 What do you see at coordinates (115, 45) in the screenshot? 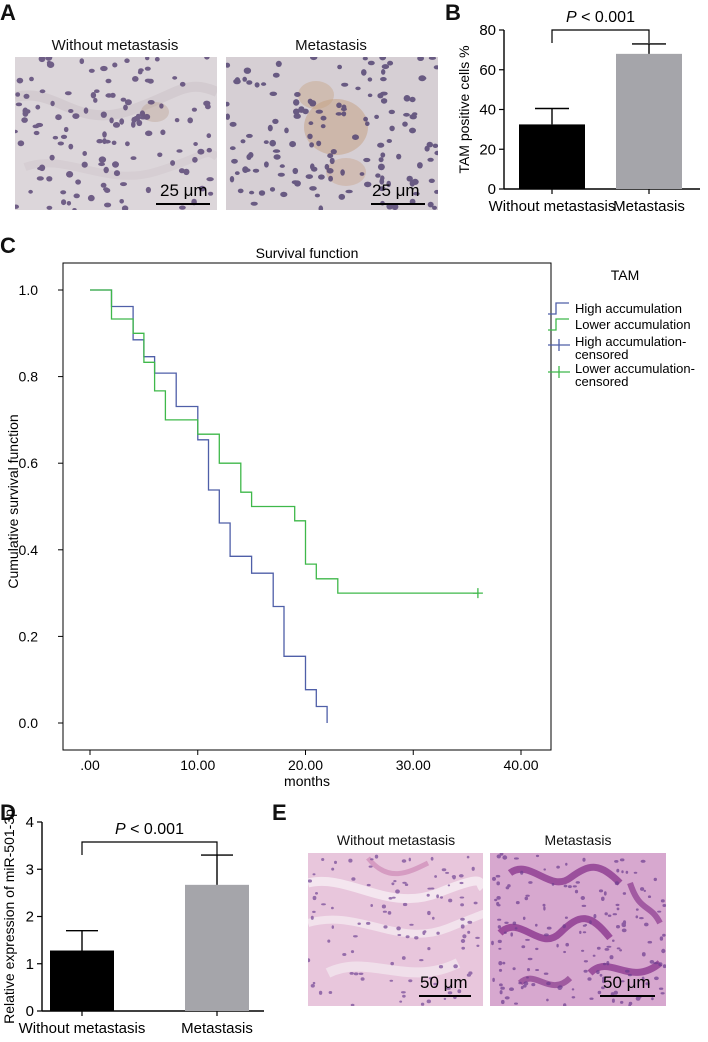
I see `micrograph-a1-label: Without metastasis` at bounding box center [115, 45].